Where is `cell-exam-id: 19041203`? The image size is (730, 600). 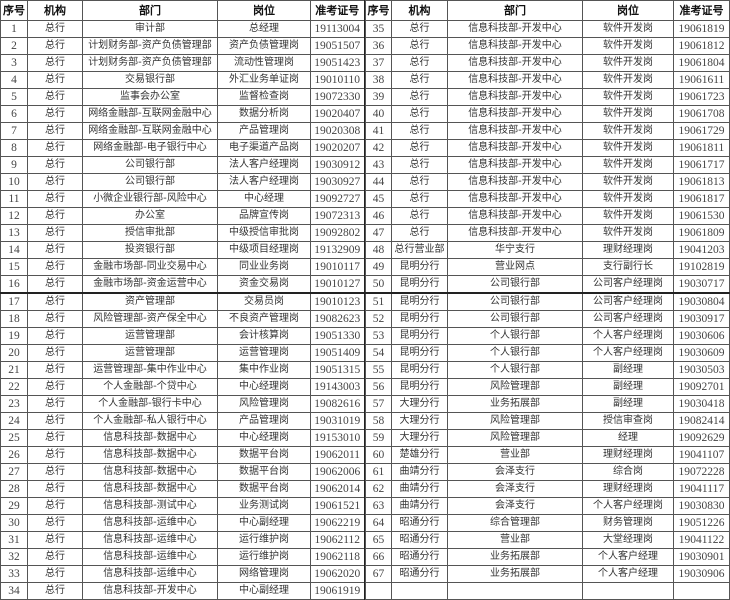
cell-exam-id: 19041203 is located at coordinates (701, 250).